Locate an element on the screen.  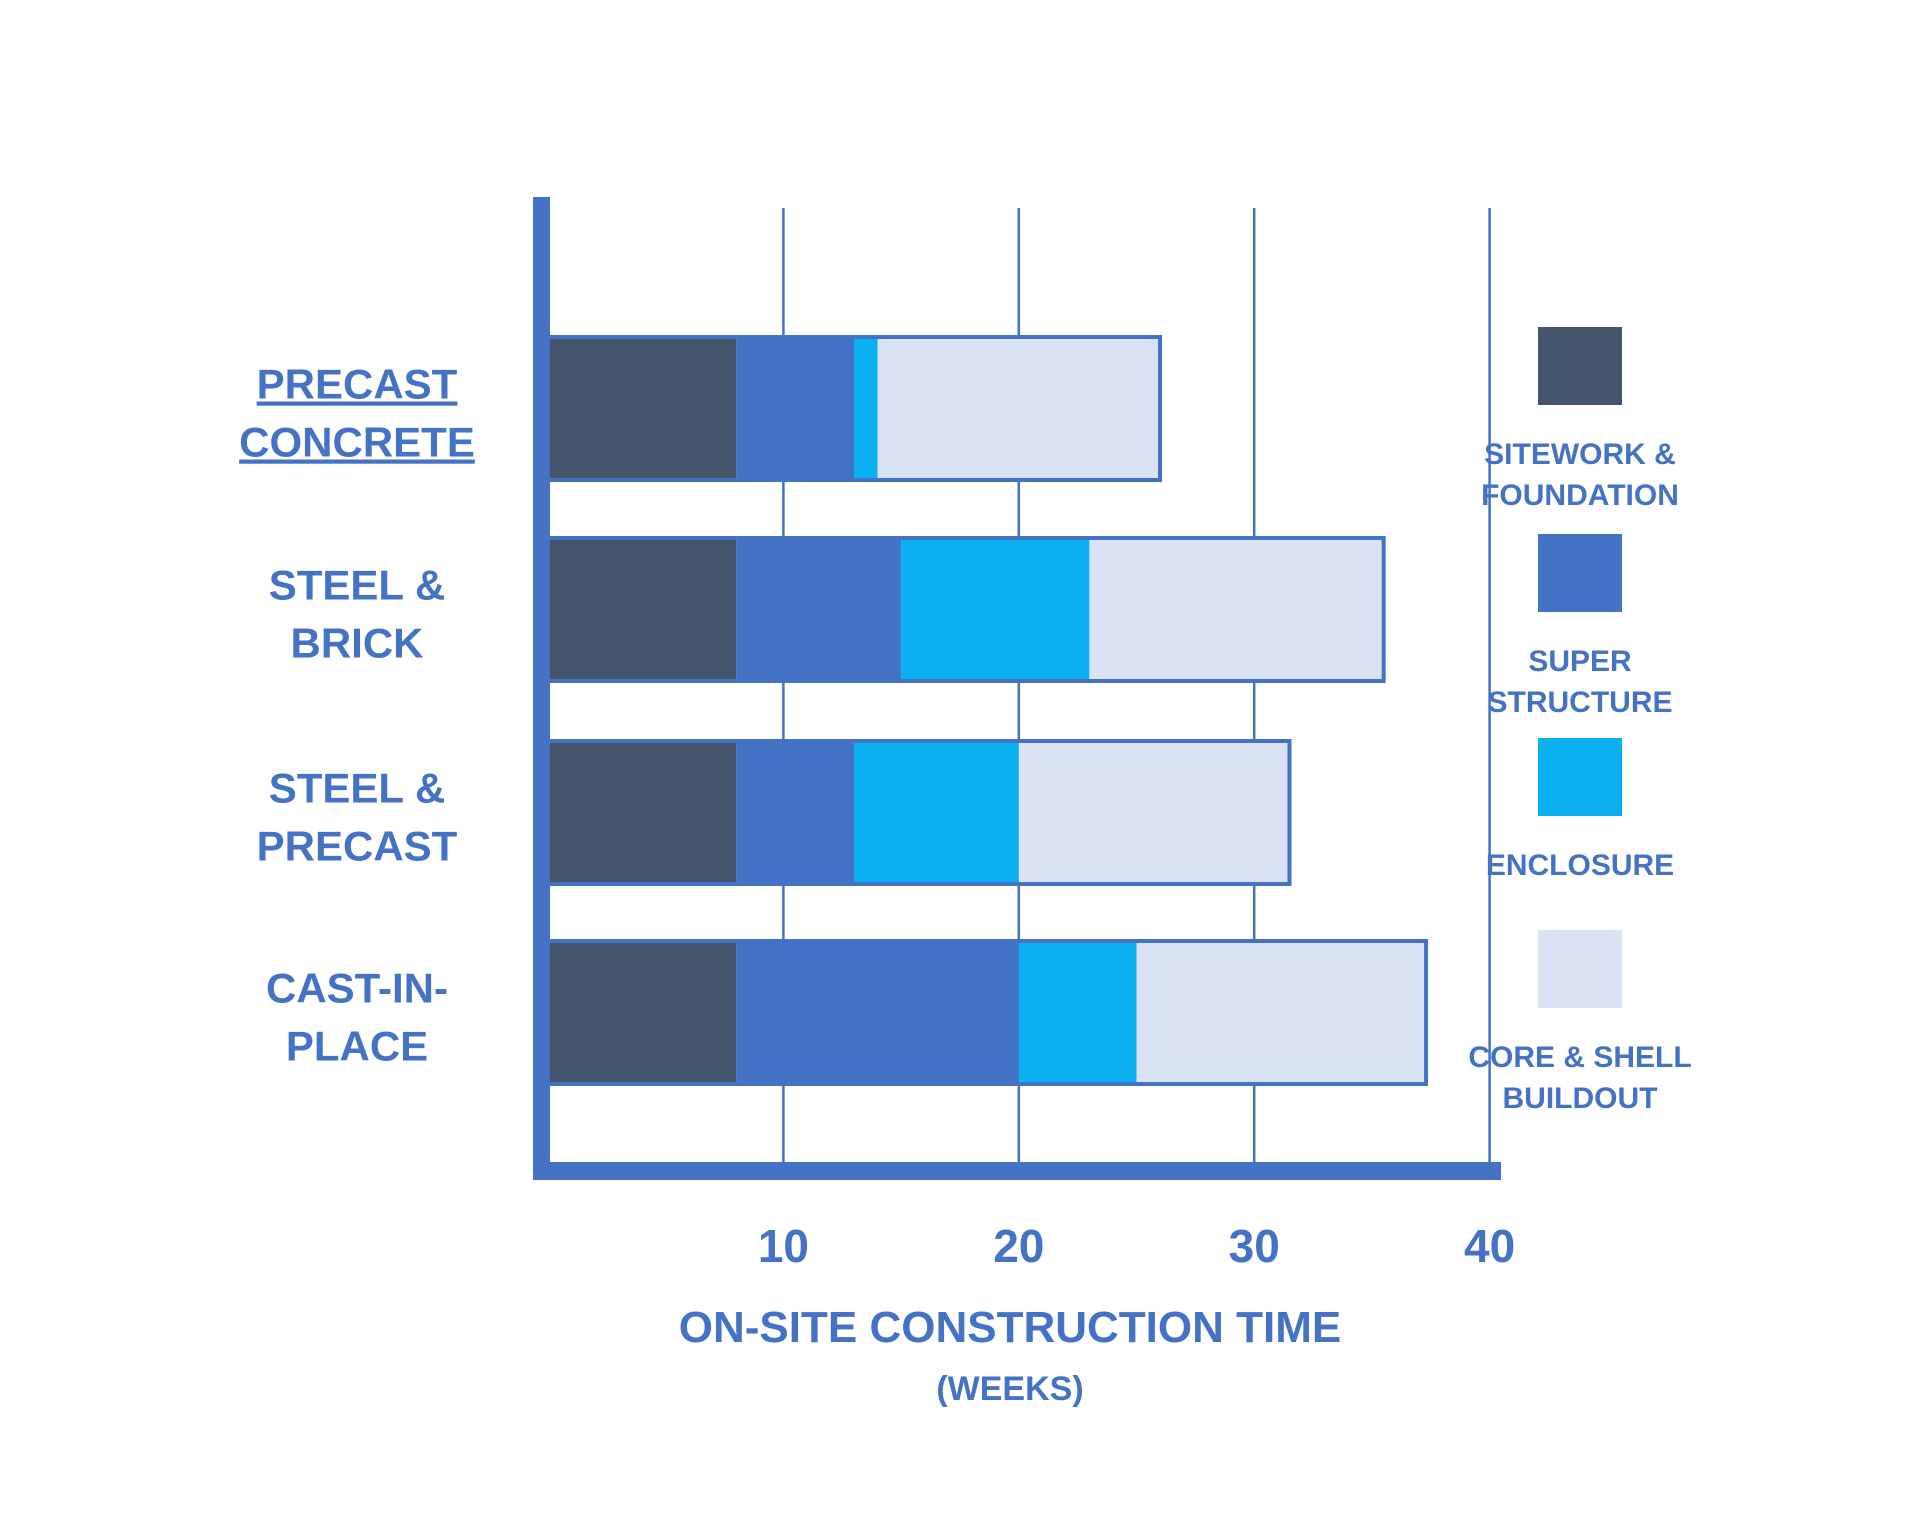
y-axis-line is located at coordinates (541, 687).